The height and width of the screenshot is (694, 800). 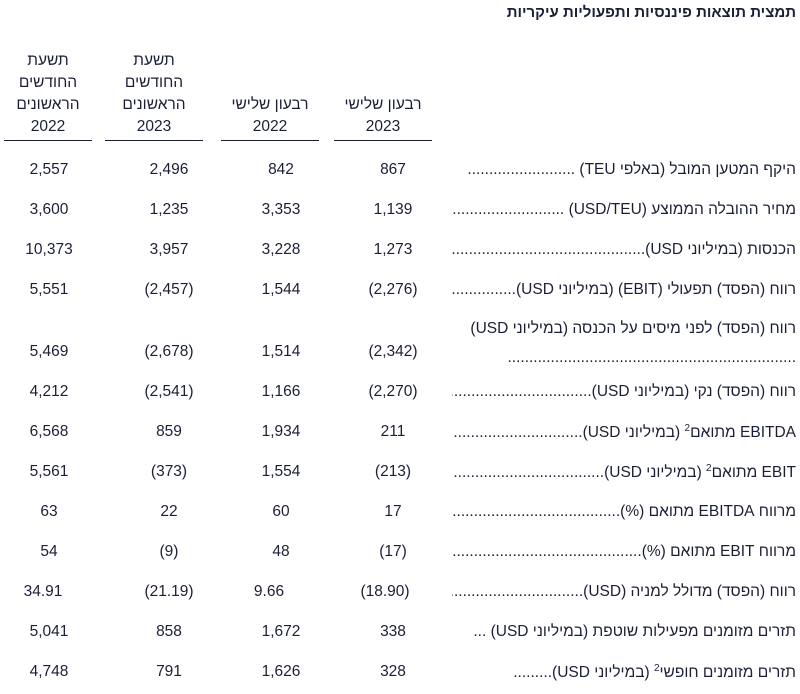 What do you see at coordinates (169, 631) in the screenshot?
I see `value-9m-2023: 858` at bounding box center [169, 631].